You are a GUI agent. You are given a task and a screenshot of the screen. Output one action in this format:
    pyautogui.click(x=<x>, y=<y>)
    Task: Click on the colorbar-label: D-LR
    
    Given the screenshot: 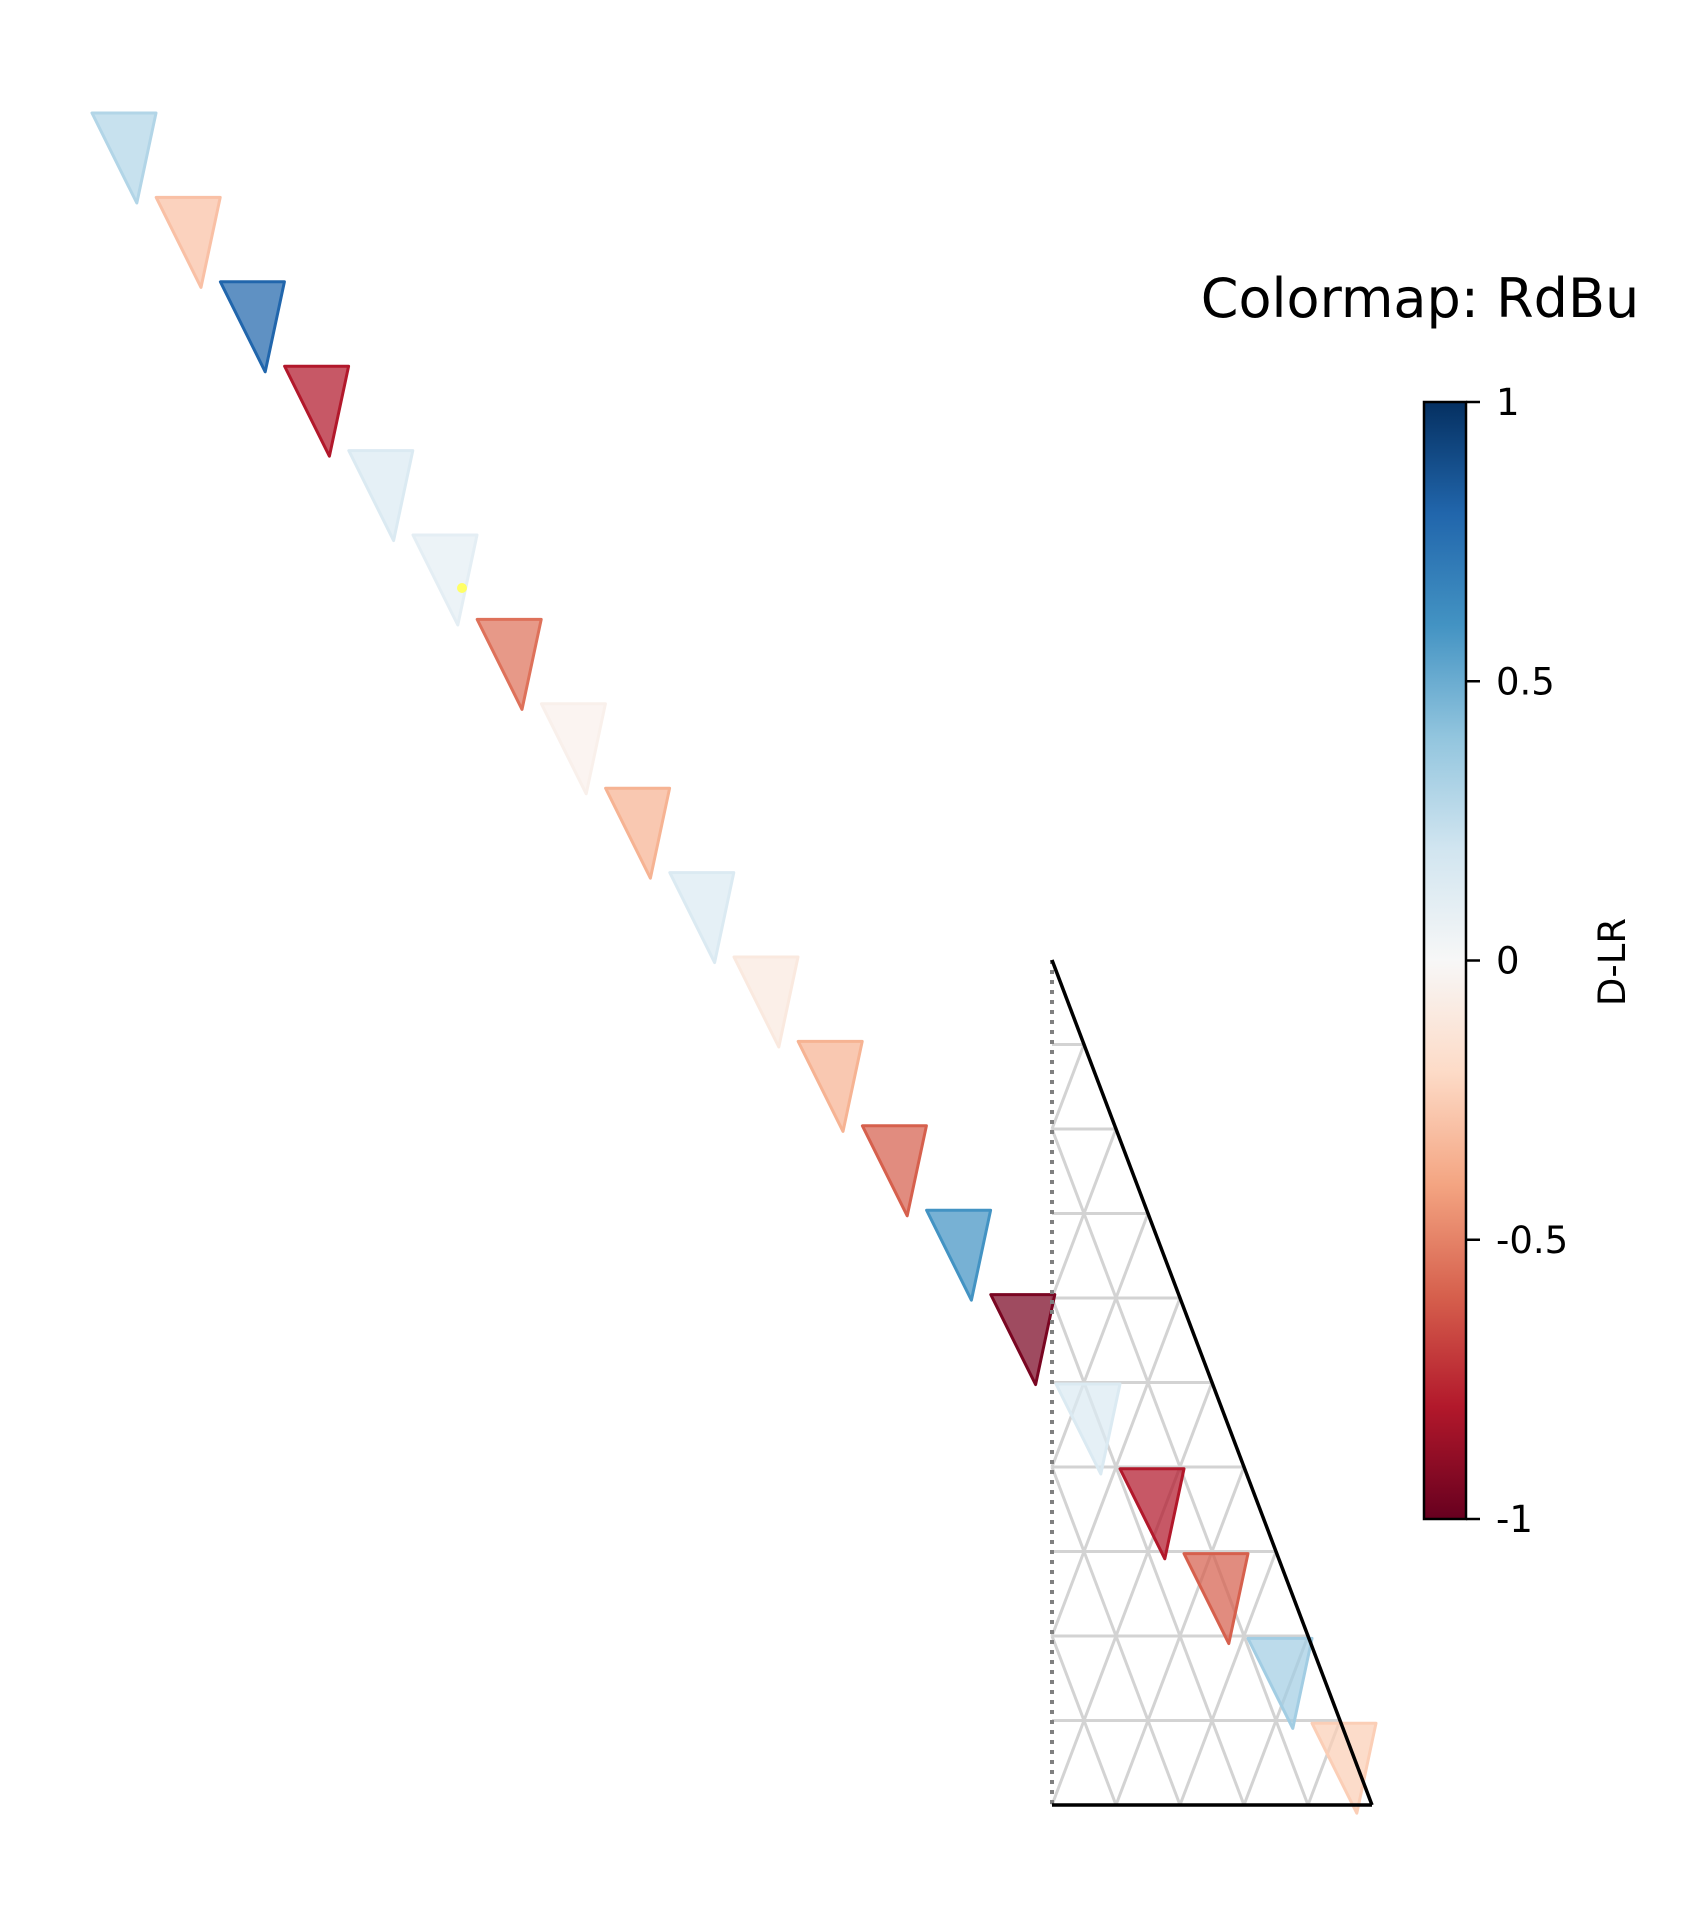 What is the action you would take?
    pyautogui.click(x=1612, y=962)
    